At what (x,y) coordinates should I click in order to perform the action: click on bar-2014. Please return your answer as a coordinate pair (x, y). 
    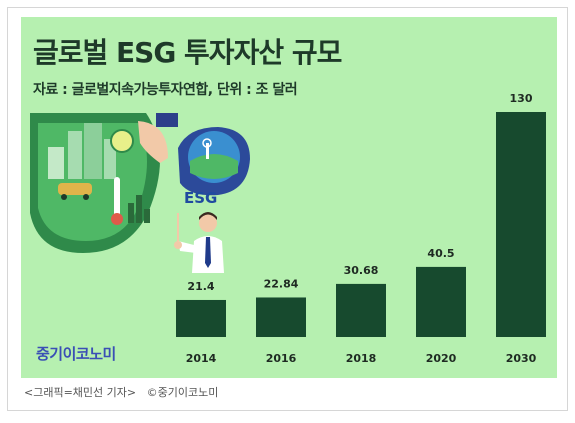
    Looking at the image, I should click on (201, 318).